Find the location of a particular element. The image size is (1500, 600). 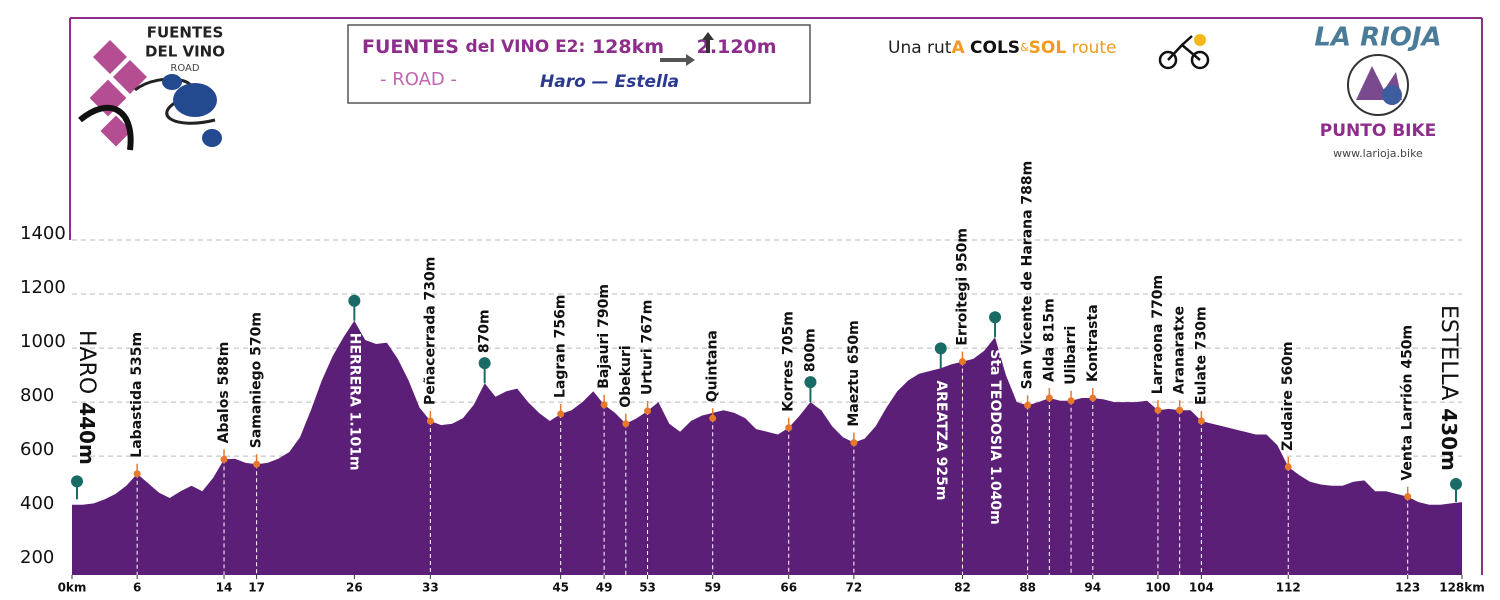

town-label: Eulate 730m is located at coordinates (1201, 355).